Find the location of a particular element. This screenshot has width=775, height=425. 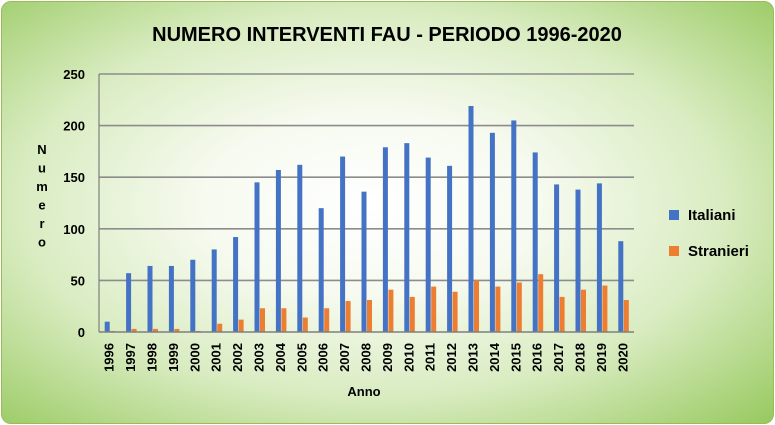

x-tick-label: 2005 is located at coordinates (301, 357).